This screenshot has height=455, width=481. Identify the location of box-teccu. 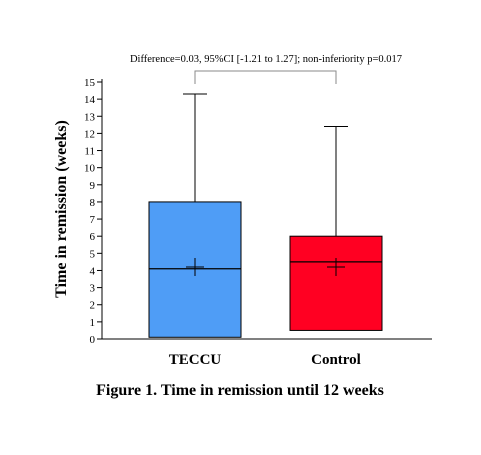
(195, 215).